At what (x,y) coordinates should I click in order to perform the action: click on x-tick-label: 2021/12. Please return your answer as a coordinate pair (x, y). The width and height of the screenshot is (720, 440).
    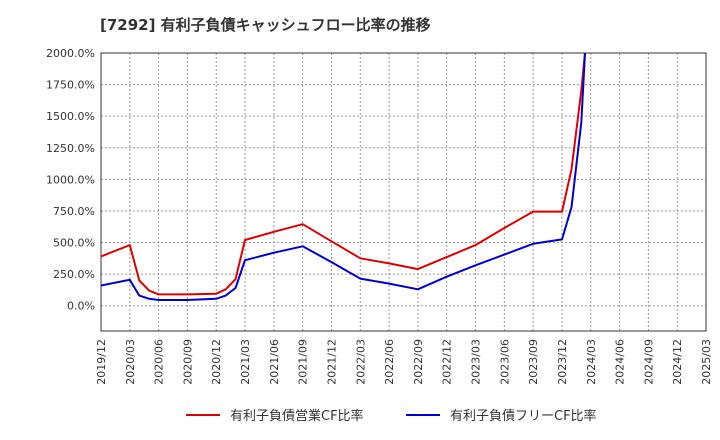
    Looking at the image, I should click on (331, 362).